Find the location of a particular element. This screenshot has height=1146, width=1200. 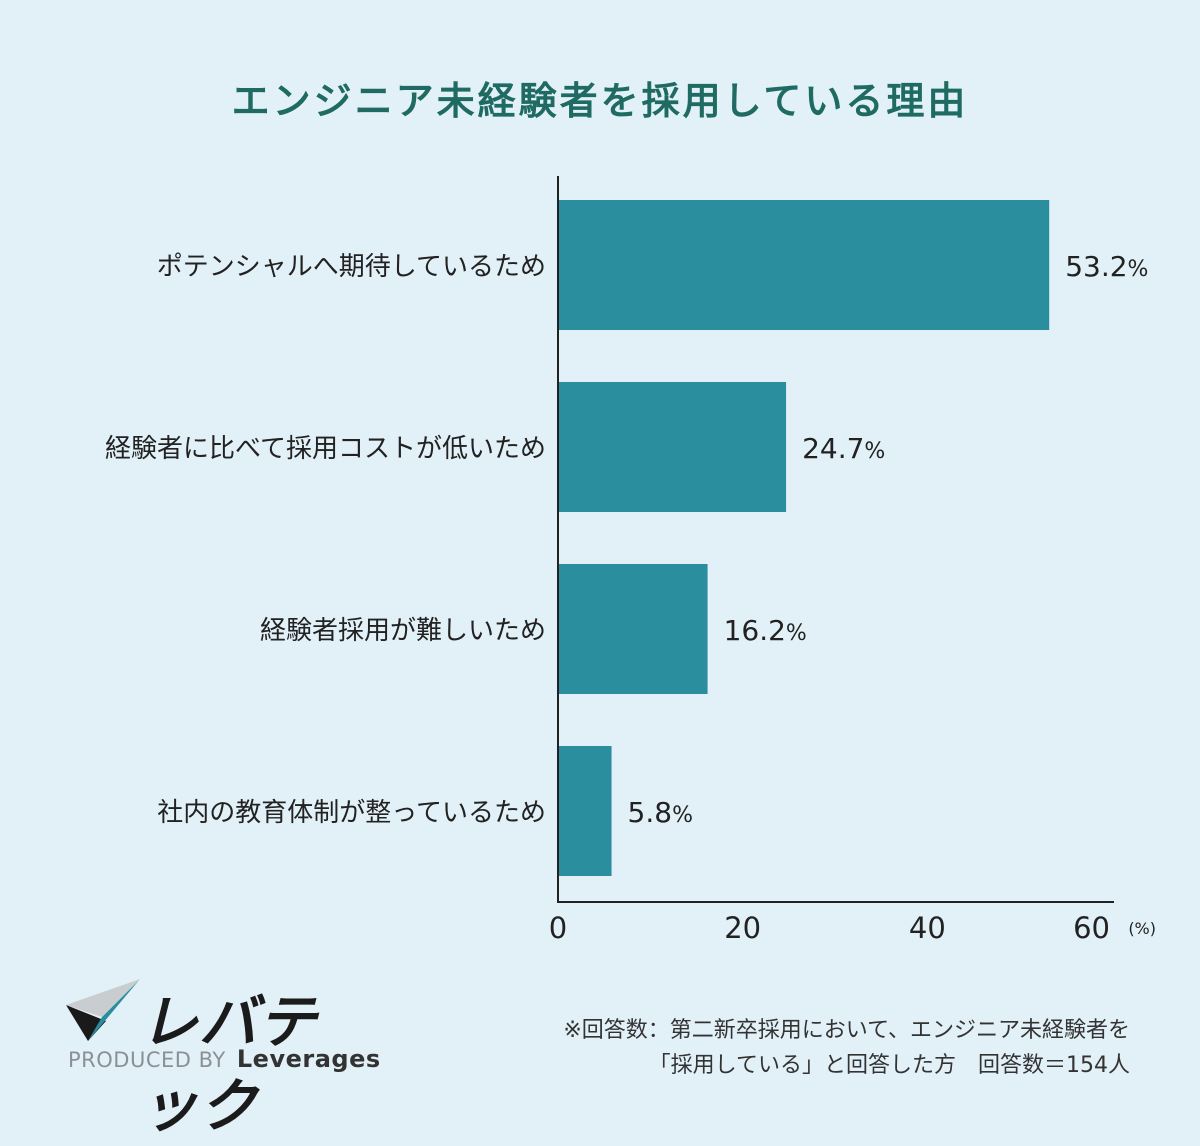

category-label-1: ポテンシャルへ期待しているため is located at coordinates (351, 267).